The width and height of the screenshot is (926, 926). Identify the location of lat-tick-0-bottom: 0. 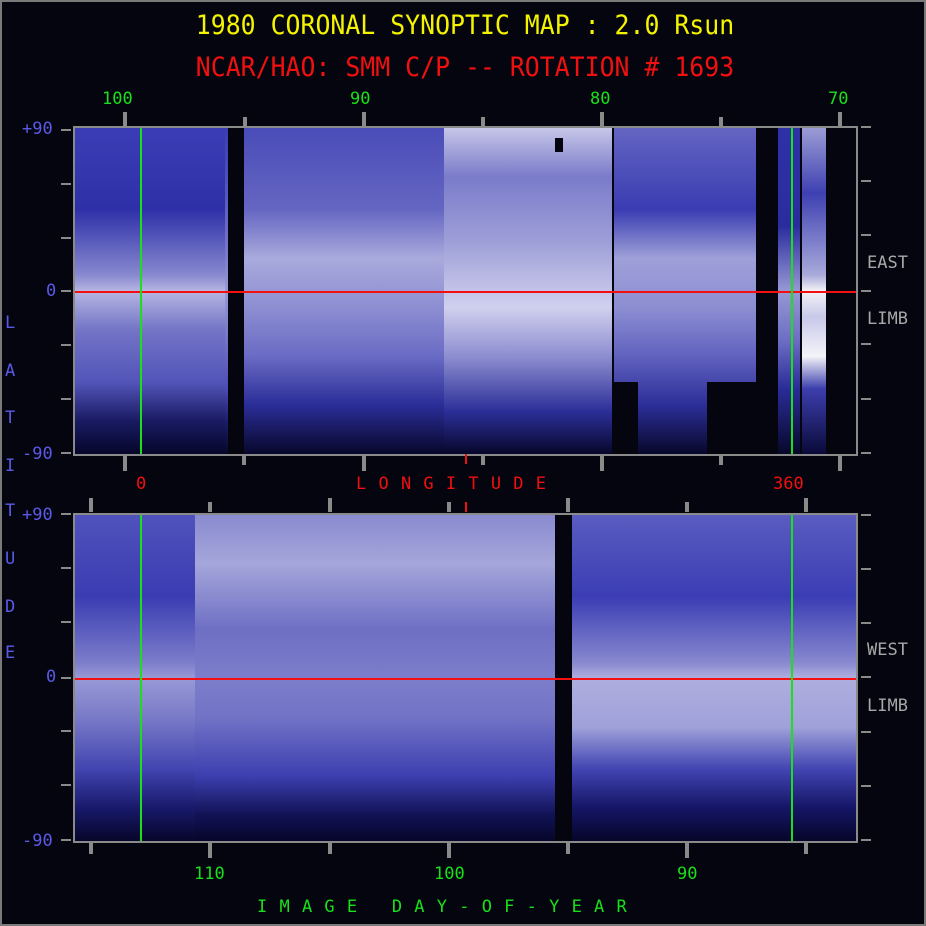
(51, 677).